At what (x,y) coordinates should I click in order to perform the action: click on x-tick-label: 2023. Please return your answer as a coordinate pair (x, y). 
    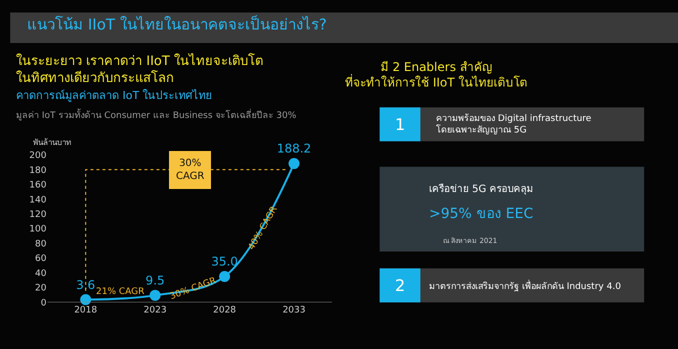
    Looking at the image, I should click on (155, 310).